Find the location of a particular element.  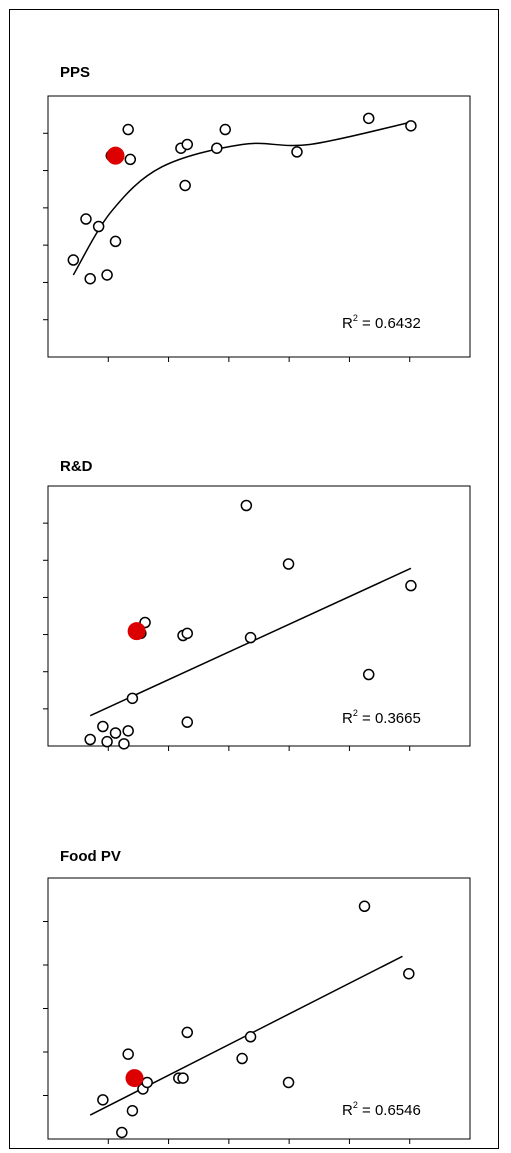

highlight-point-pps is located at coordinates (115, 155).